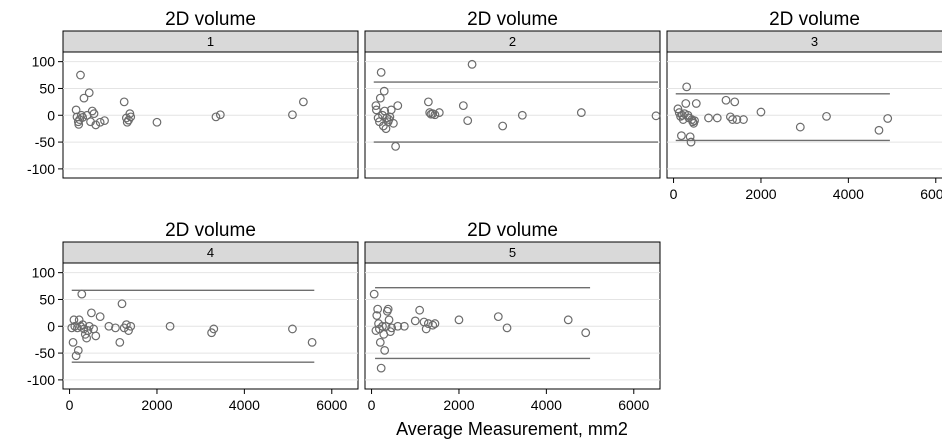  I want to click on x-tick-label: 4000, so click(244, 405).